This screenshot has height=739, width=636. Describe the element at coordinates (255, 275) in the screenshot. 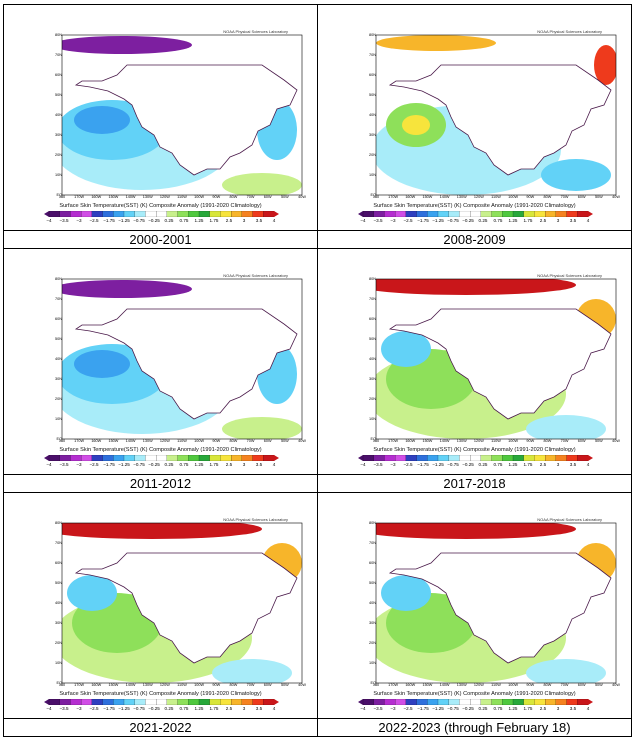

I see `map-source-header: NOAA Physical Sciences Laboratory` at that location.